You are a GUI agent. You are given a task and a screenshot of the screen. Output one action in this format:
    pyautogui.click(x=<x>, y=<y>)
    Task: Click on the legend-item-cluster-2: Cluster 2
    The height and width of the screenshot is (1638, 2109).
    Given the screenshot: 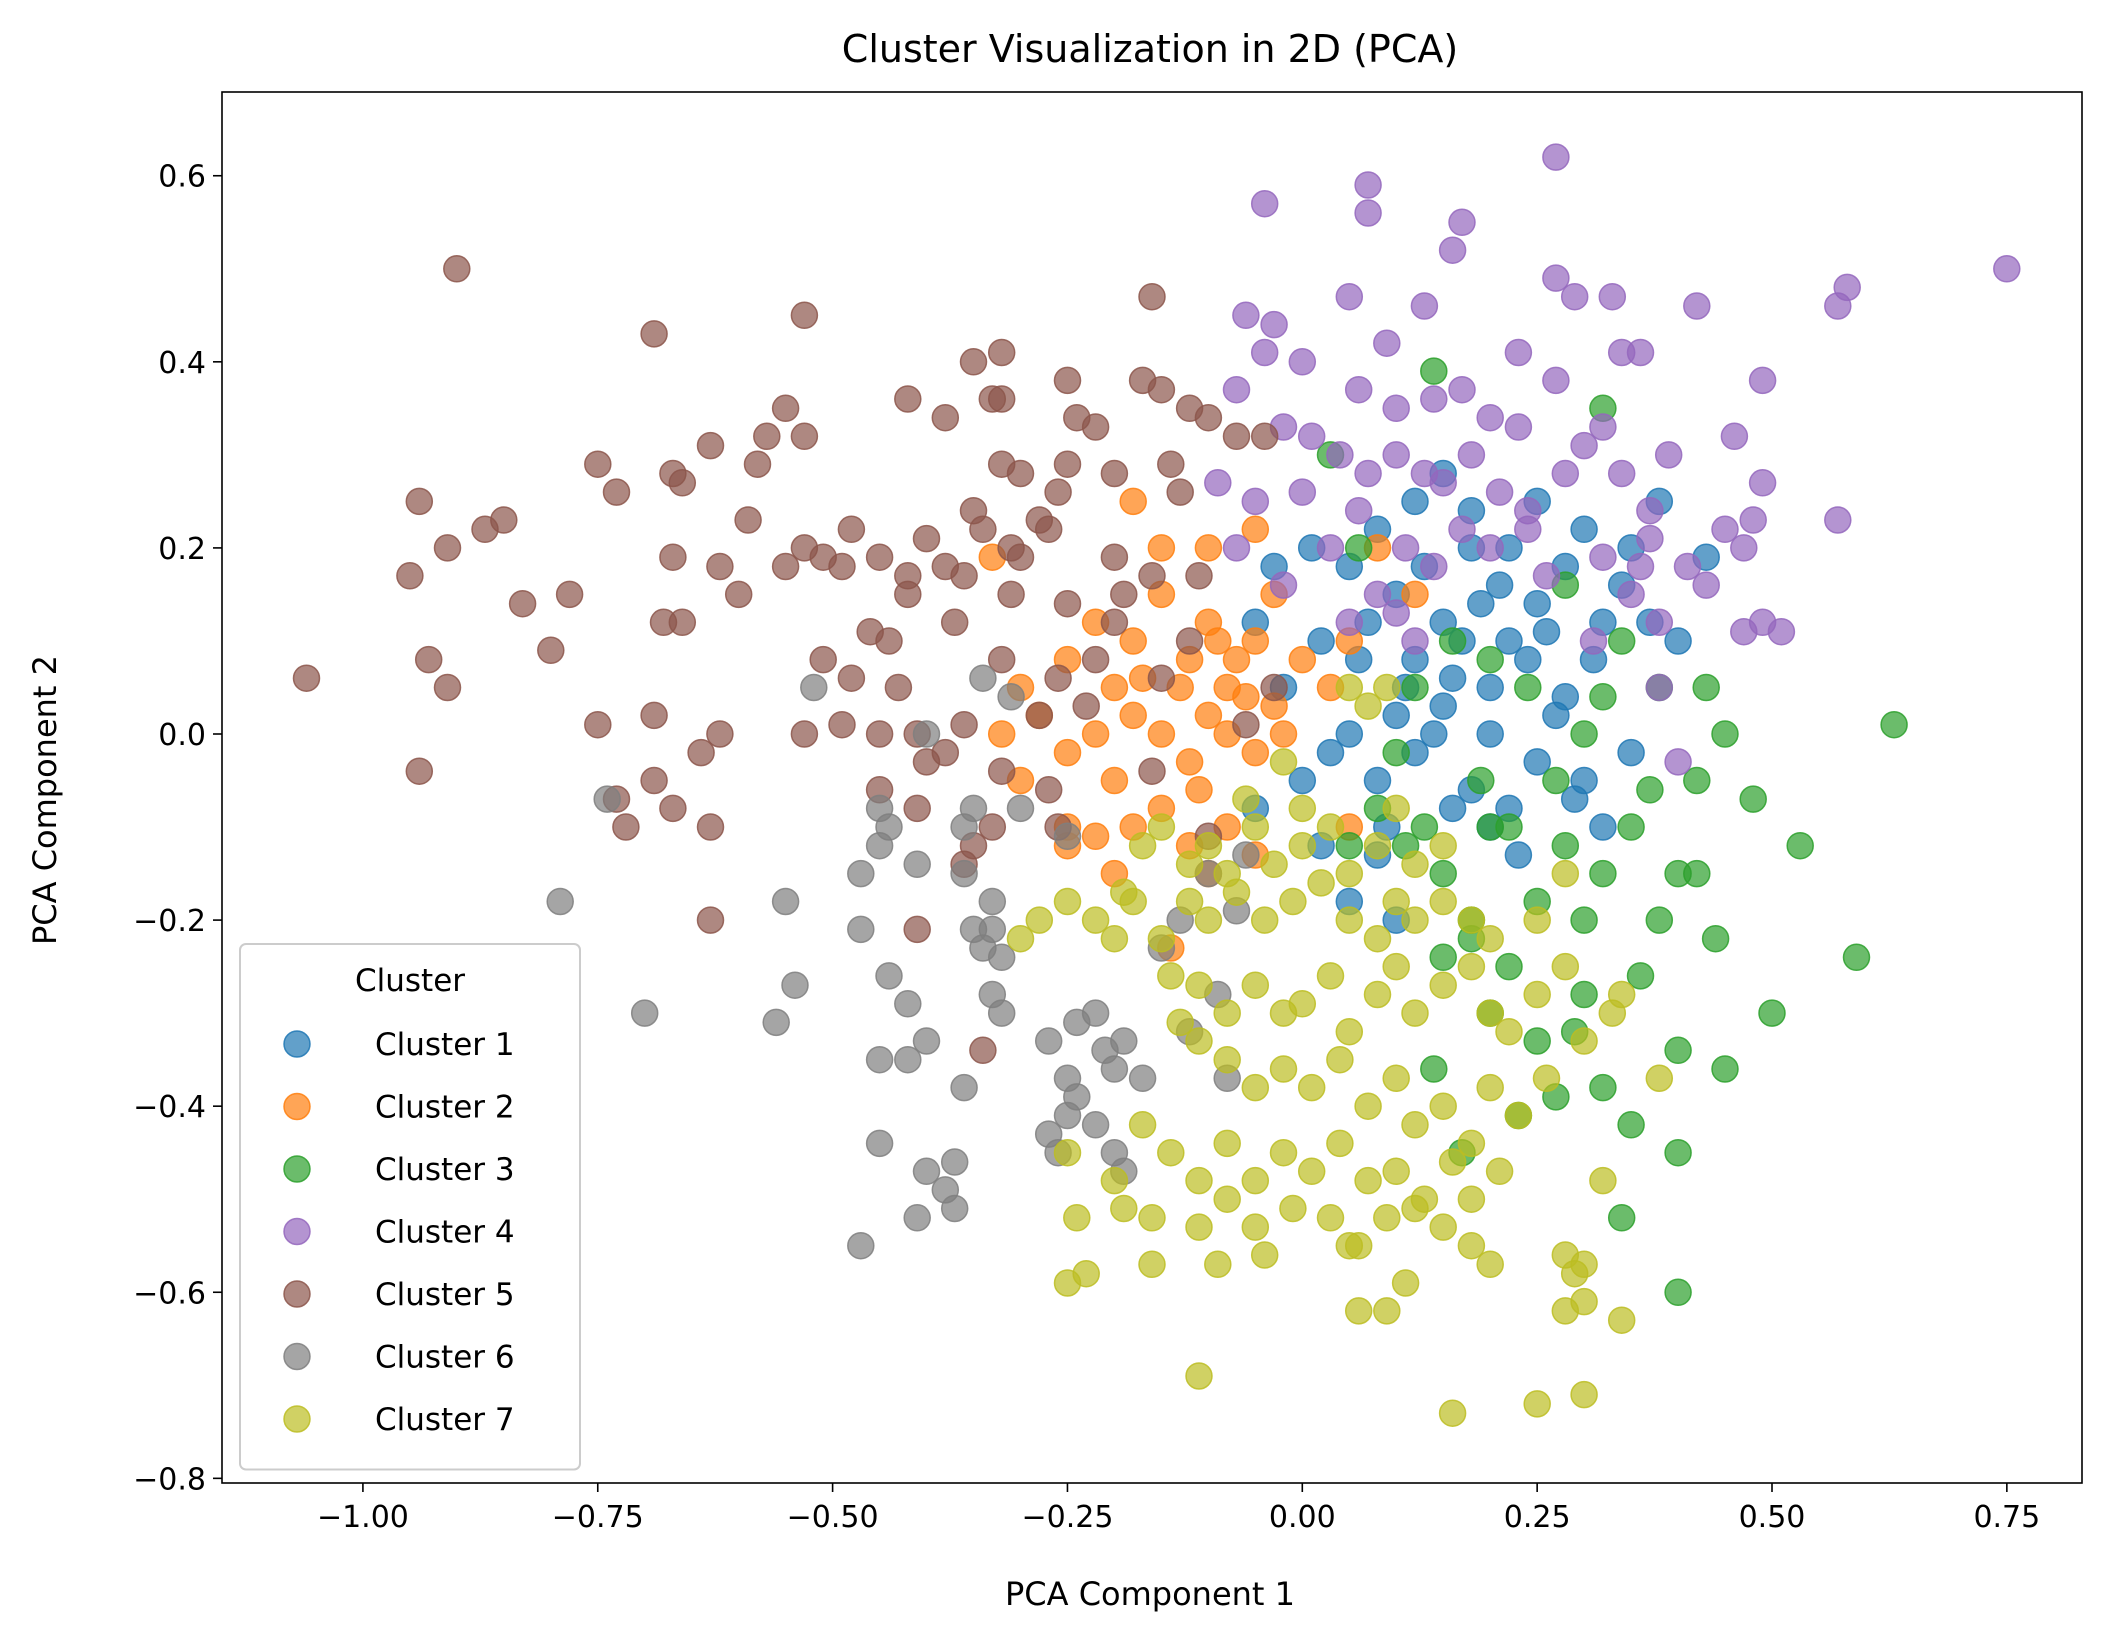 What is the action you would take?
    pyautogui.click(x=399, y=1108)
    